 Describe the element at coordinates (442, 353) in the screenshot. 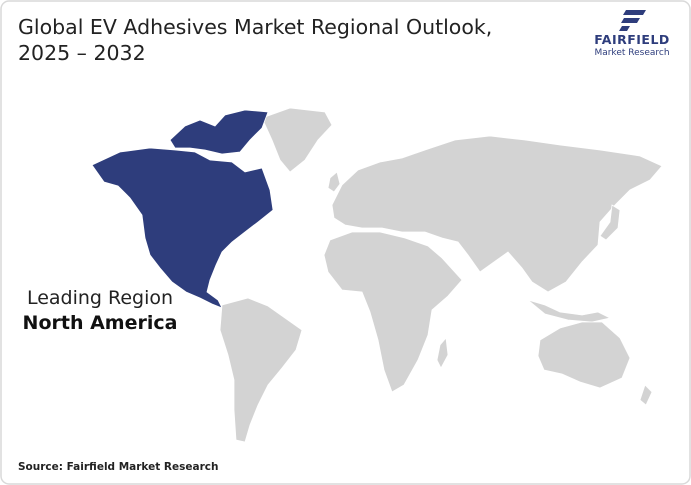

I see `madagascar` at that location.